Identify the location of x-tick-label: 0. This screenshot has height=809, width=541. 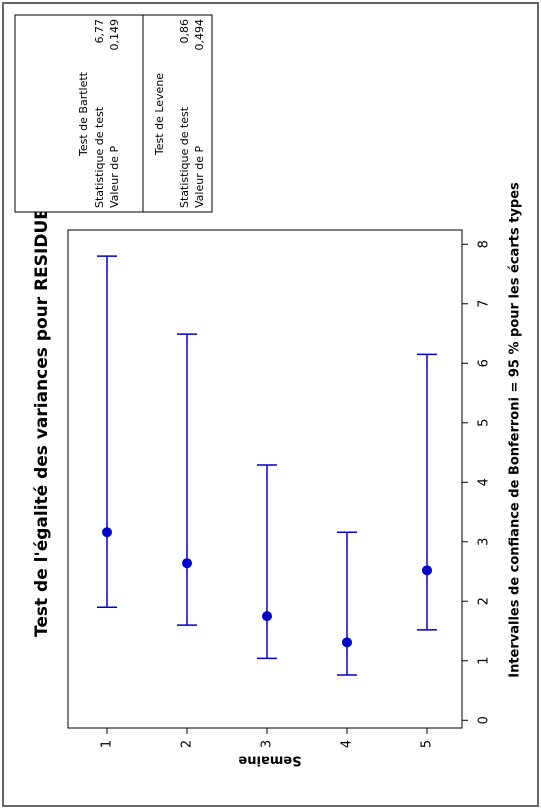
(484, 720).